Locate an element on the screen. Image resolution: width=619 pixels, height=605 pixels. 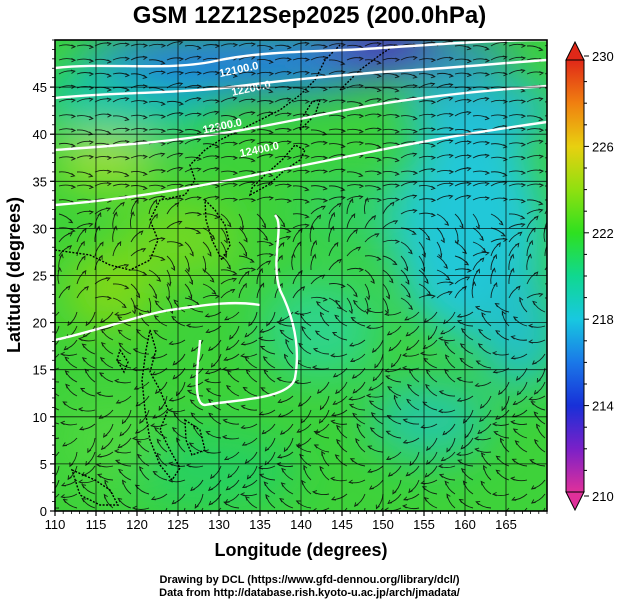
y-tick-label: 35 is located at coordinates (40, 181).